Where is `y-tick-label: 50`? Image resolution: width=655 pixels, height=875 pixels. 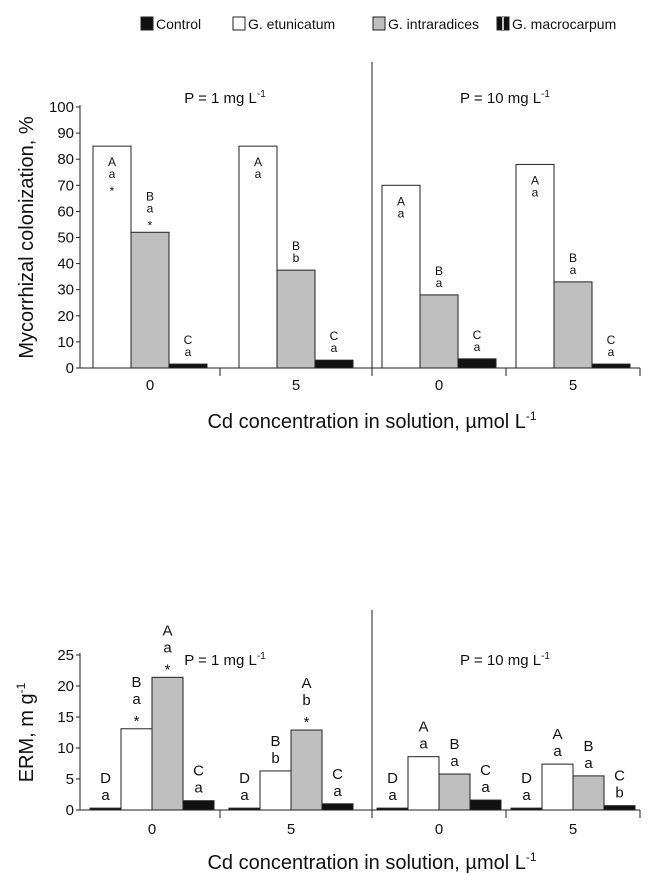
y-tick-label: 50 is located at coordinates (65, 238).